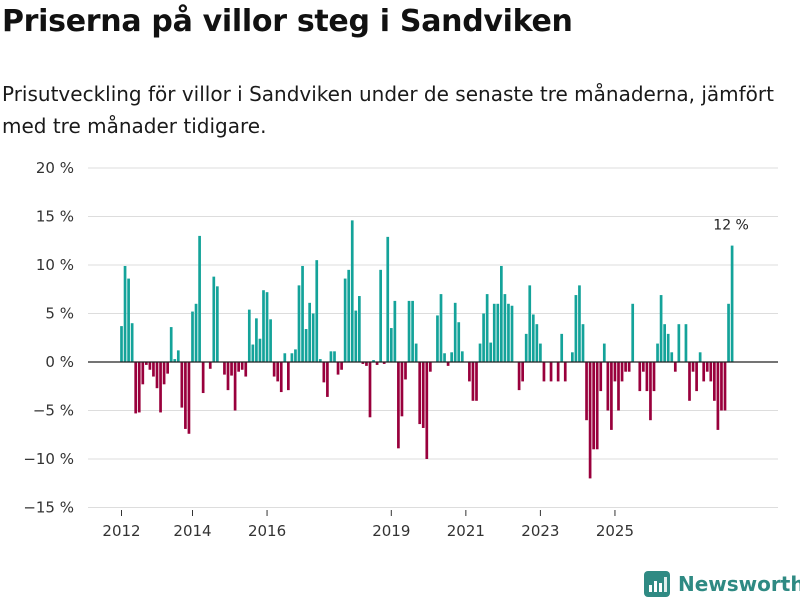 Image resolution: width=800 pixels, height=600 pixels. Describe the element at coordinates (48, 459) in the screenshot. I see `y-tick-label: −10 %` at that location.